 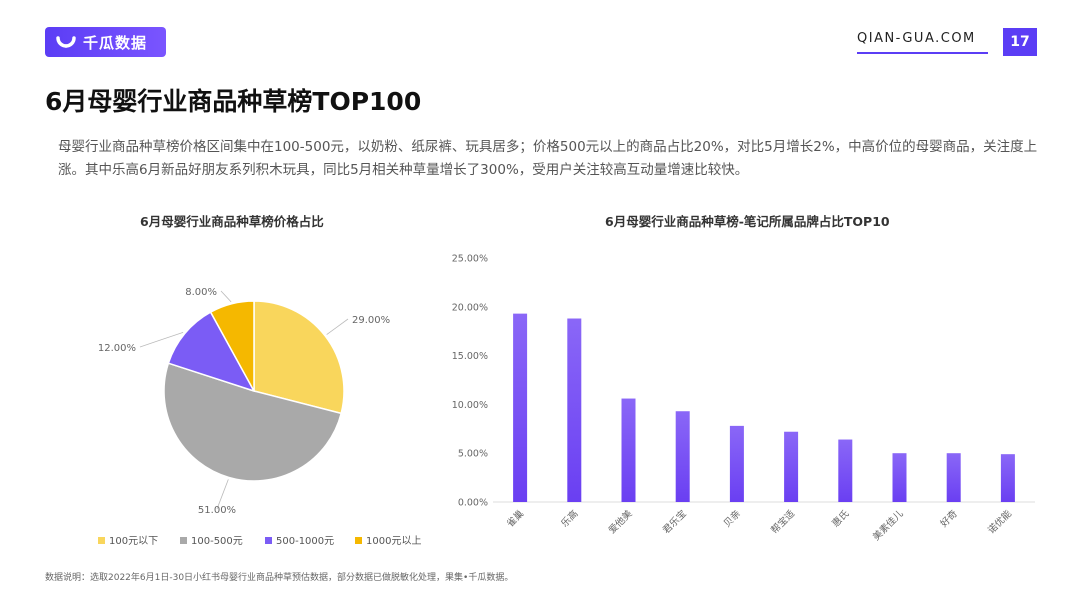 I want to click on y-tick-label: 25.00%, so click(x=470, y=259).